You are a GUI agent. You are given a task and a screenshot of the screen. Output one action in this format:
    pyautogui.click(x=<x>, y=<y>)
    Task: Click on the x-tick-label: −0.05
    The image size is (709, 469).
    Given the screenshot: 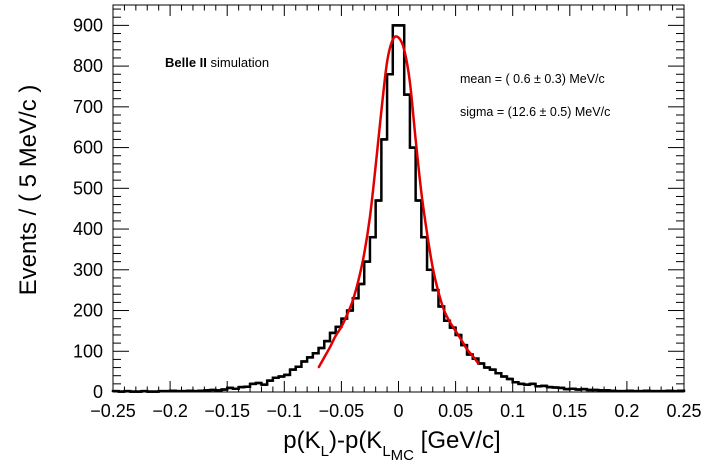 What is the action you would take?
    pyautogui.click(x=342, y=411)
    